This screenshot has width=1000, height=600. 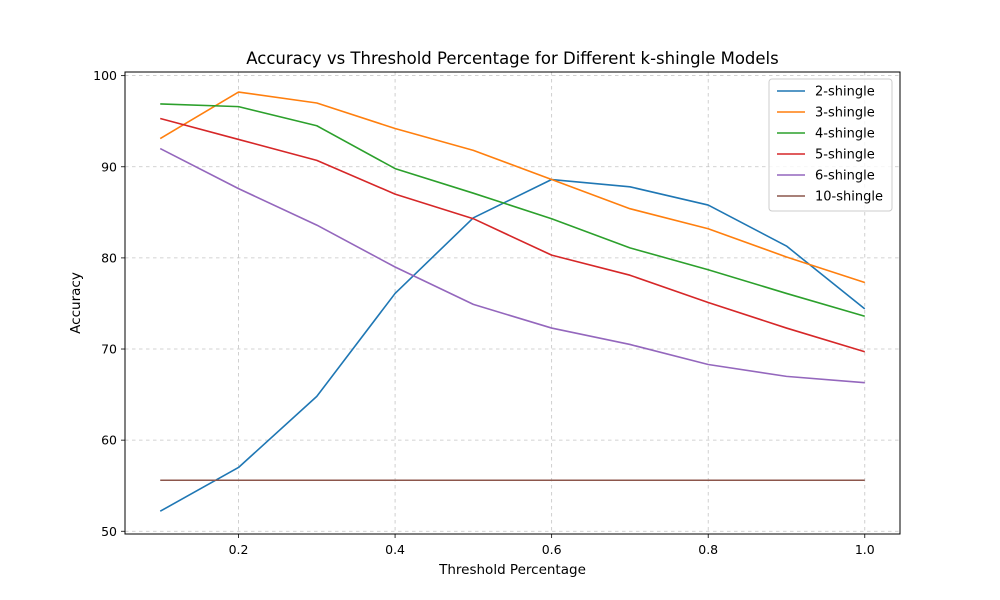 I want to click on y-tick-label: 50, so click(x=109, y=531).